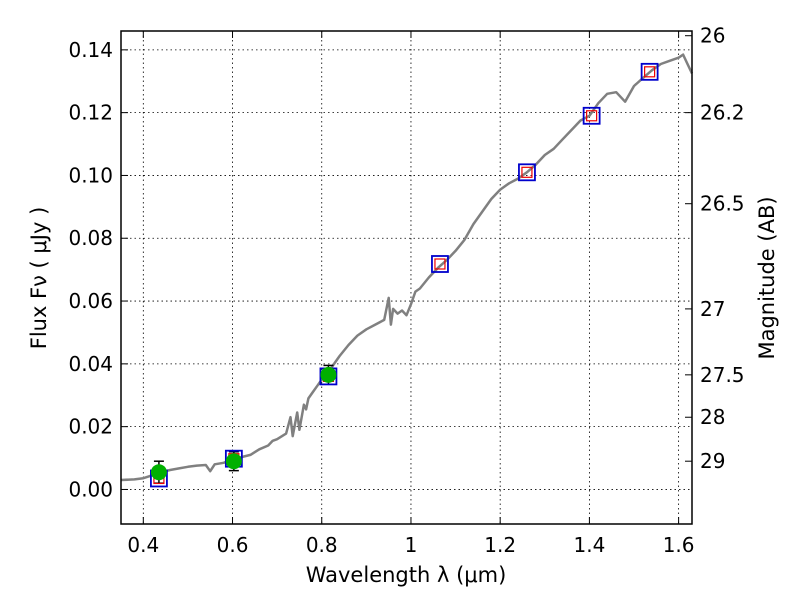 This screenshot has width=800, height=604. What do you see at coordinates (767, 277) in the screenshot?
I see `right-axis-title: Magnitude (AB)` at bounding box center [767, 277].